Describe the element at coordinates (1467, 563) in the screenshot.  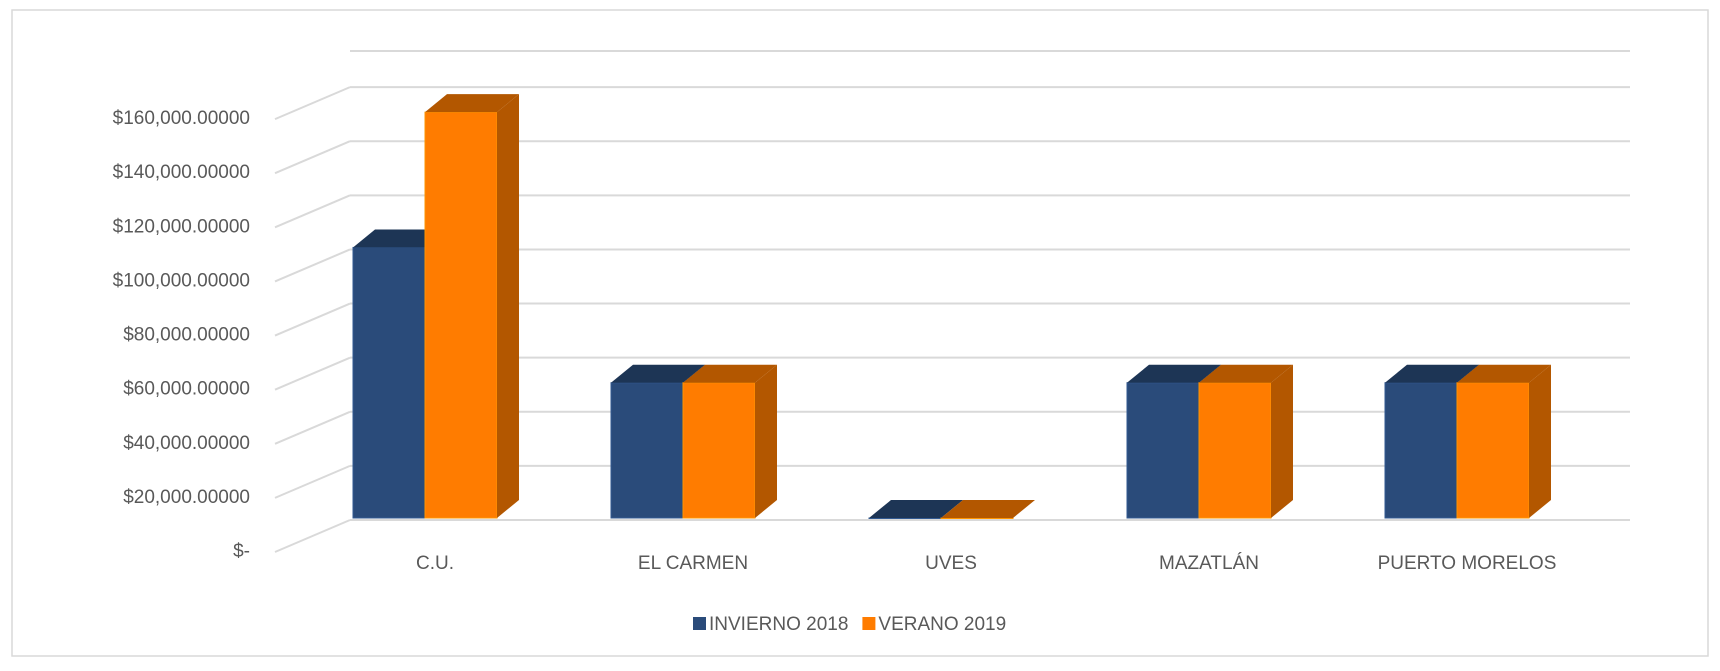
I see `x-tick-label: PUERTO MORELOS` at that location.